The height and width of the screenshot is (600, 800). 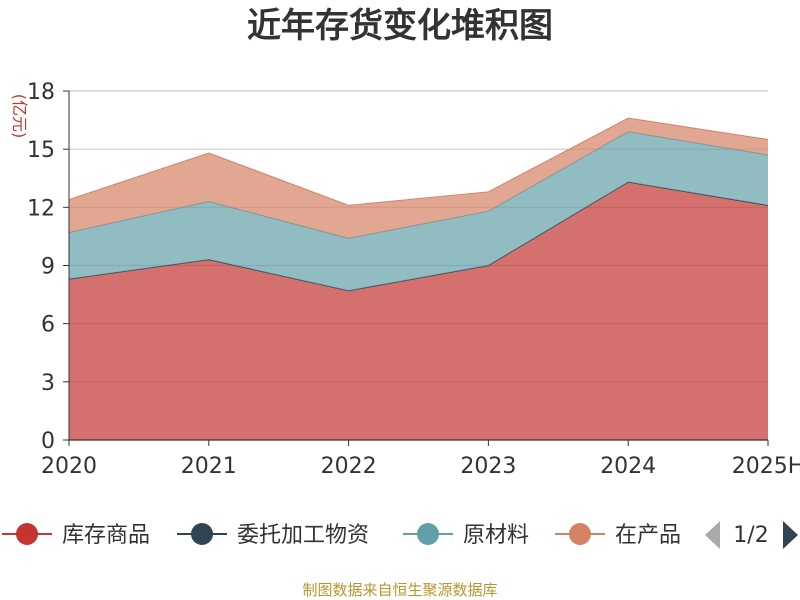 What do you see at coordinates (712, 535) in the screenshot?
I see `legend-prev-page-icon` at bounding box center [712, 535].